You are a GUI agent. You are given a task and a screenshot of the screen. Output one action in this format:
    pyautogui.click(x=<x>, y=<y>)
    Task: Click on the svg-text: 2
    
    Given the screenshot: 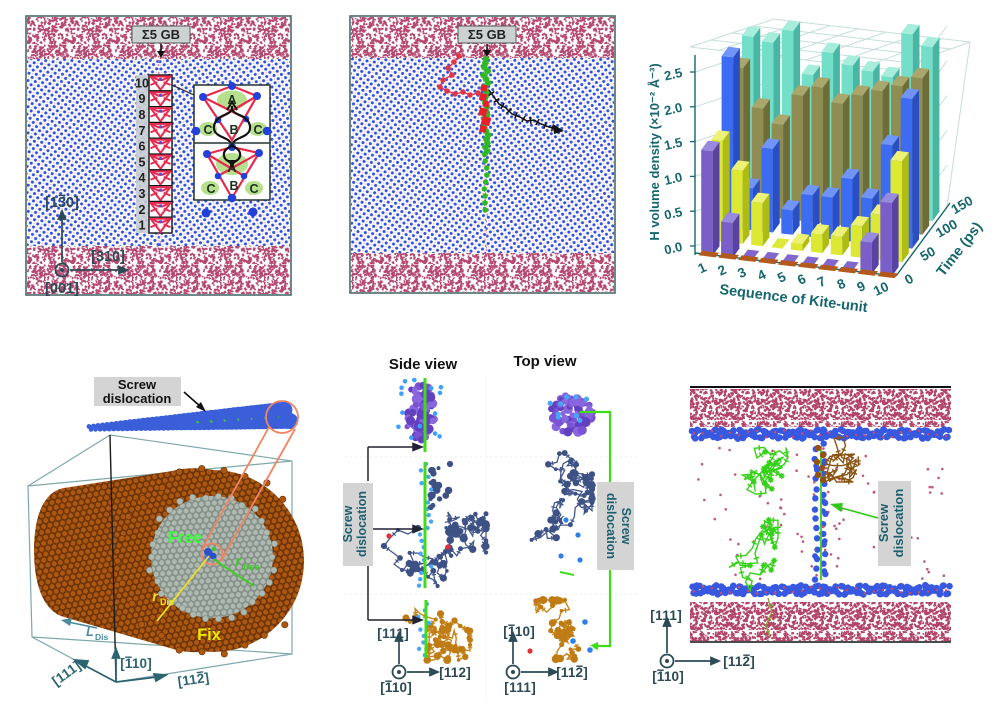 What is the action you would take?
    pyautogui.click(x=142, y=210)
    